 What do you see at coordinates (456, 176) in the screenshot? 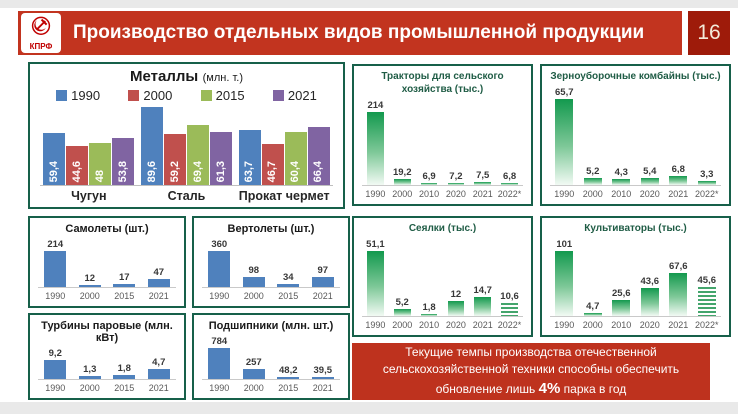
I see `bar-value-label: 7,2` at bounding box center [456, 176].